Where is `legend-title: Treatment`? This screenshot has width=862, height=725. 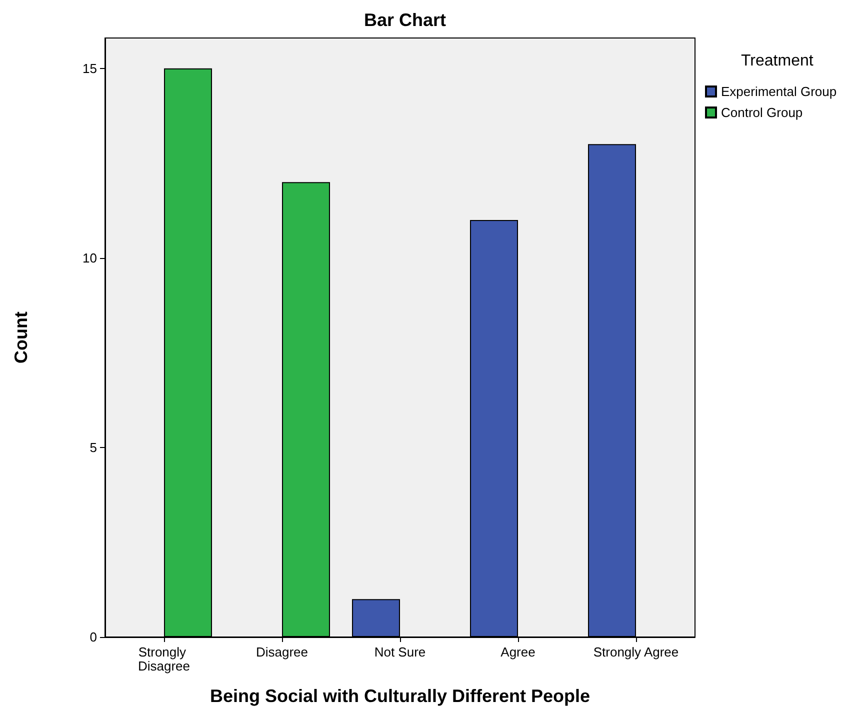 legend-title: Treatment is located at coordinates (777, 61).